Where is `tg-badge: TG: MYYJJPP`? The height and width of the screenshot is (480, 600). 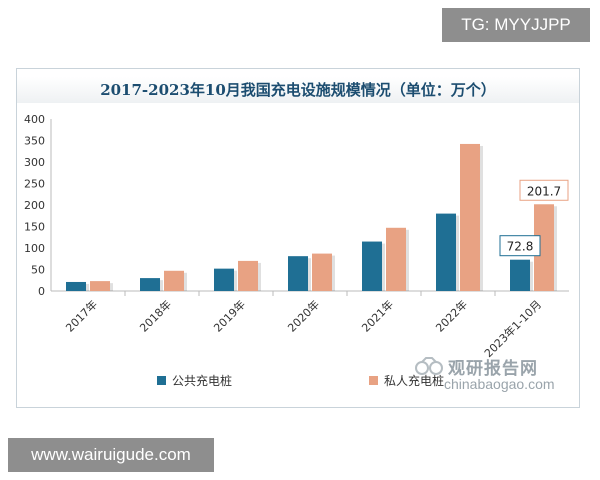
tg-badge: TG: MYYJJPP is located at coordinates (516, 25).